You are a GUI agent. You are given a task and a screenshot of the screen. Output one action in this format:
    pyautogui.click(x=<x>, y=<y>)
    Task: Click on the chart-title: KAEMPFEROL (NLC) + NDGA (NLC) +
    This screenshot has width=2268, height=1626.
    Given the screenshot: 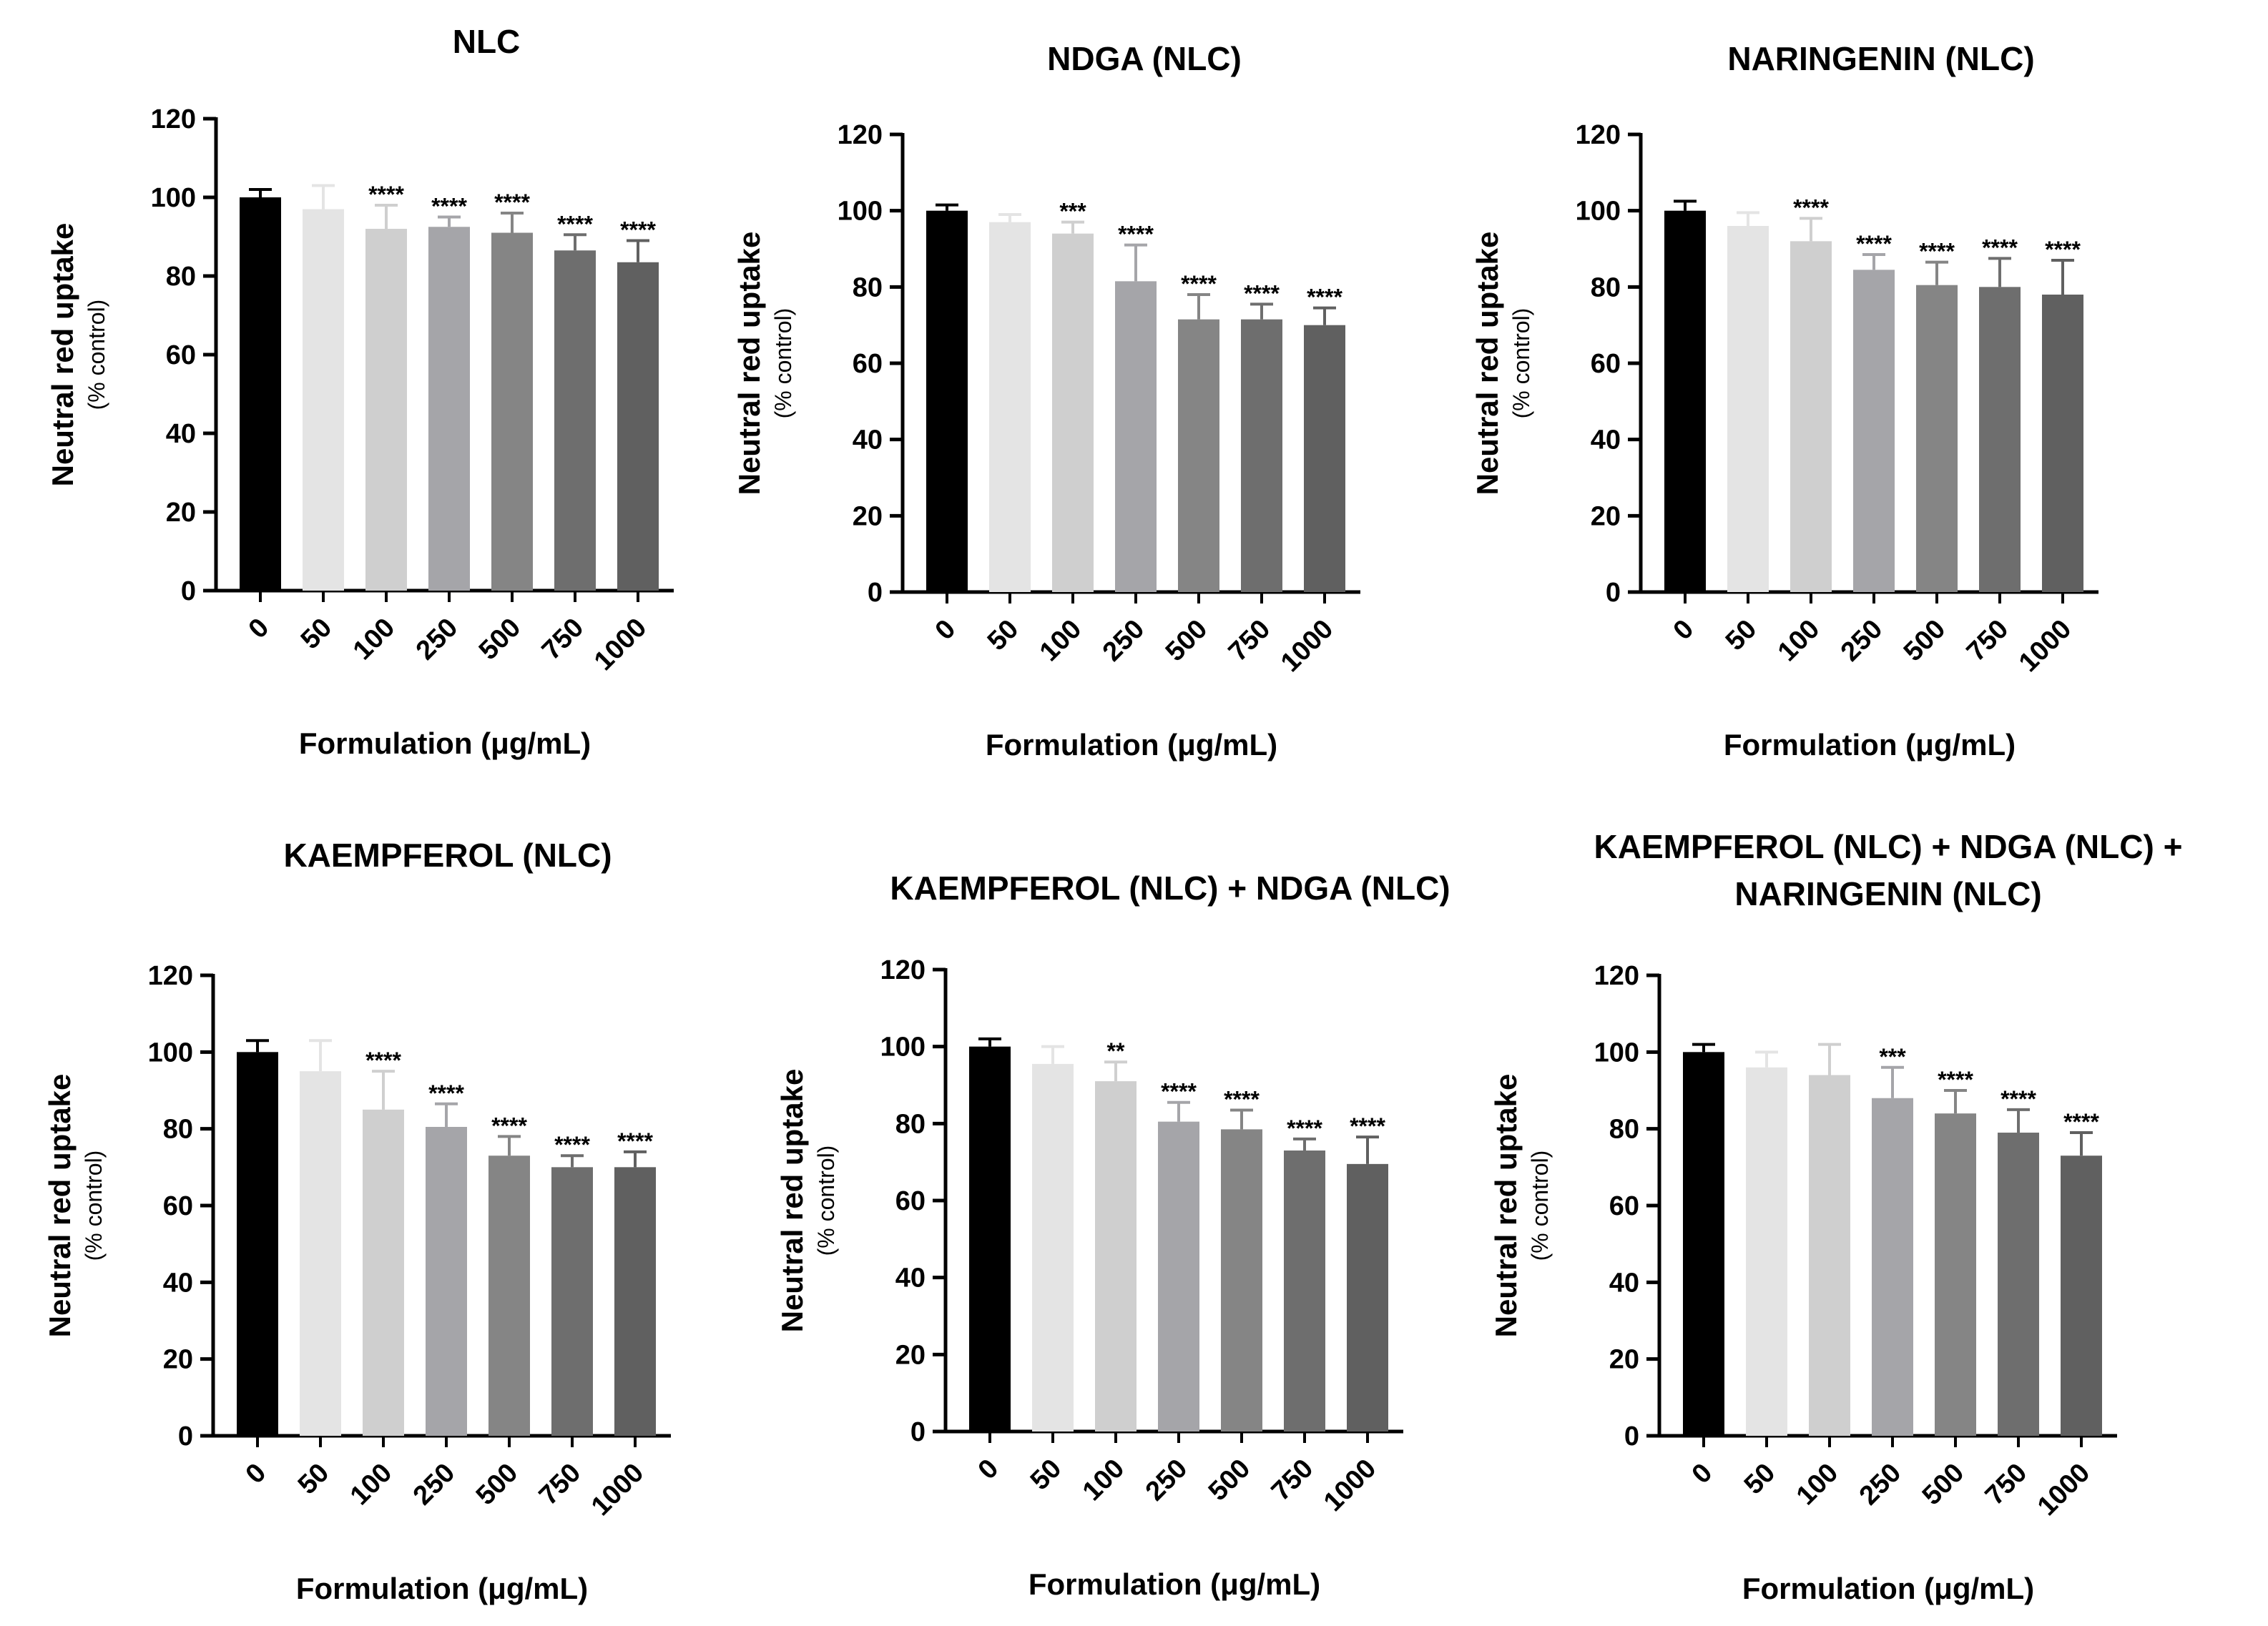 What is the action you would take?
    pyautogui.click(x=1888, y=846)
    